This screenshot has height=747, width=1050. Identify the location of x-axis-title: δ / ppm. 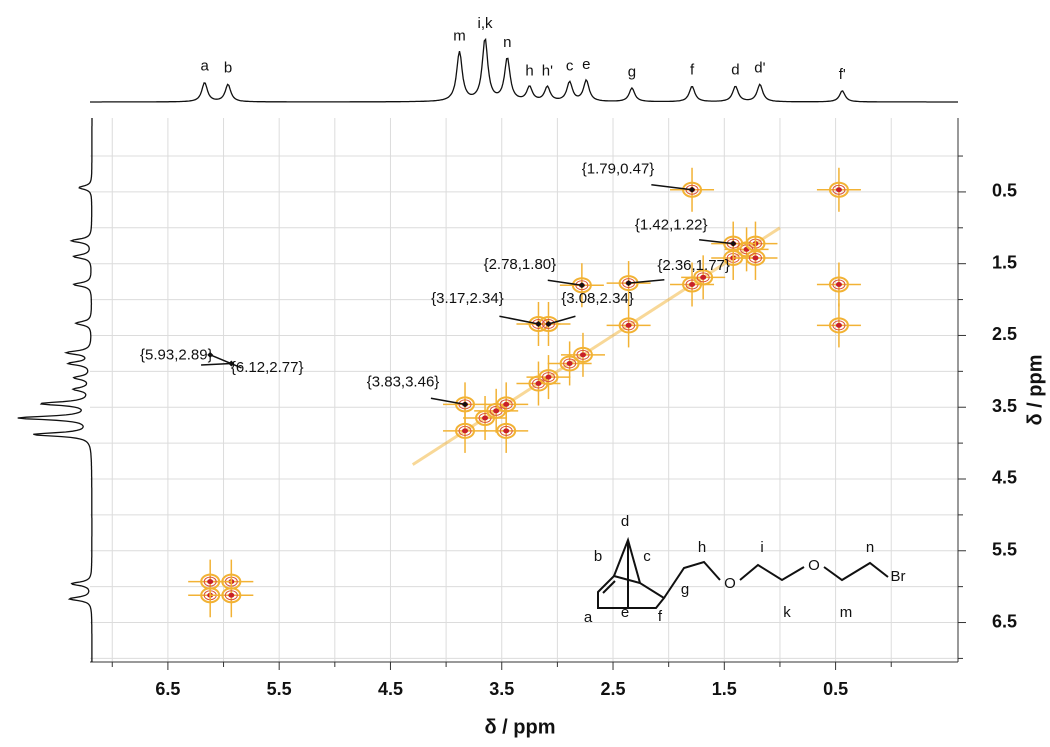
(519, 727).